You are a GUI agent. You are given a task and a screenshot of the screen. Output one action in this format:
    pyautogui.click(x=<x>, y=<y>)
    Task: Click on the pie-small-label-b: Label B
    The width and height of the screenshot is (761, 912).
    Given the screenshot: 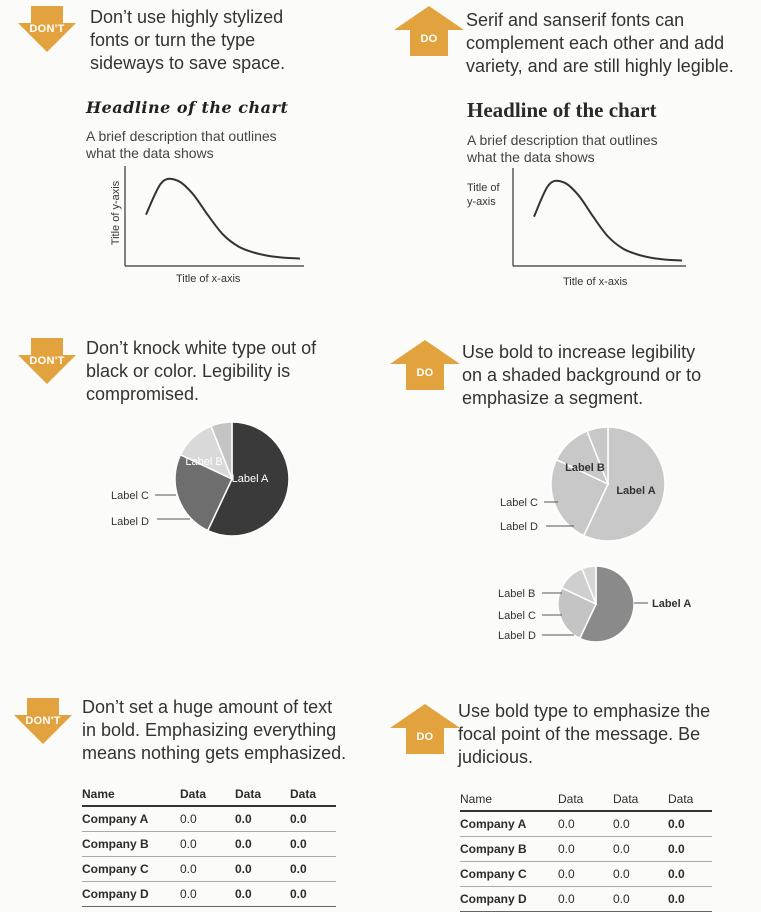 What is the action you would take?
    pyautogui.click(x=516, y=594)
    